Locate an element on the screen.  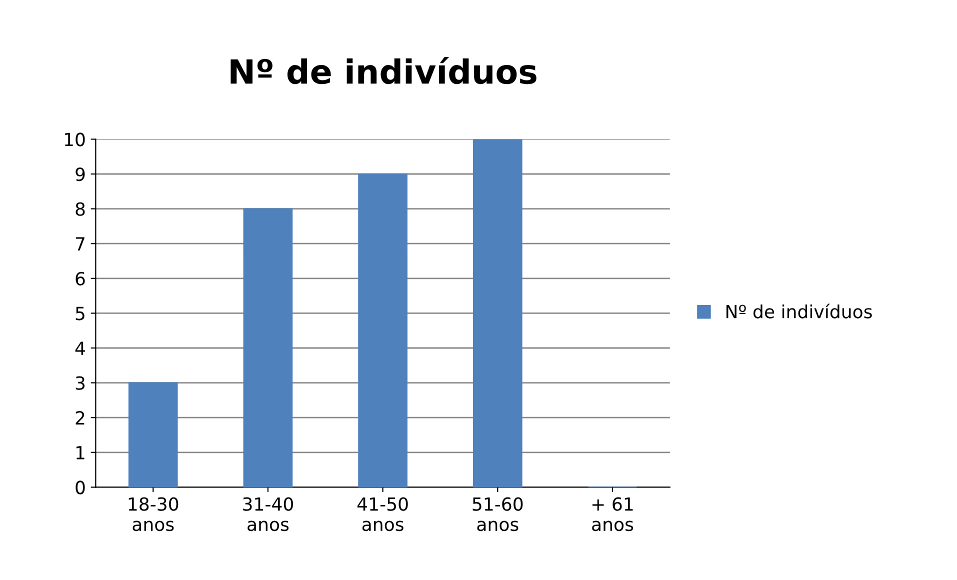
y-tick-label: 2 is located at coordinates (80, 417).